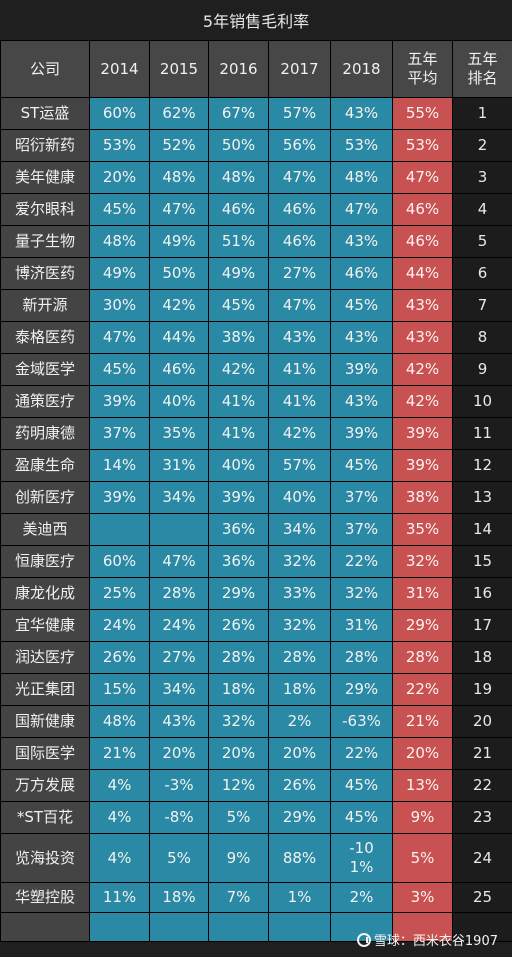  What do you see at coordinates (119, 433) in the screenshot?
I see `value-2014: 37%` at bounding box center [119, 433].